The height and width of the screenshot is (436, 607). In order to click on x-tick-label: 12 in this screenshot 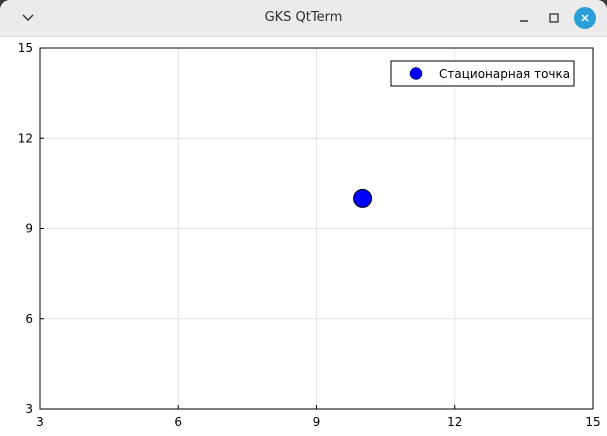, I will do `click(454, 422)`.